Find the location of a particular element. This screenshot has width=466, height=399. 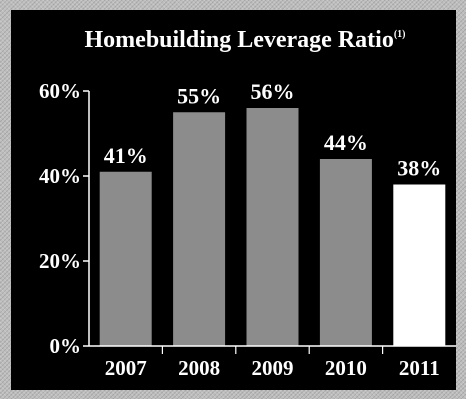

y-axis: 0% 20% 40% 60% is located at coordinates (64, 218).